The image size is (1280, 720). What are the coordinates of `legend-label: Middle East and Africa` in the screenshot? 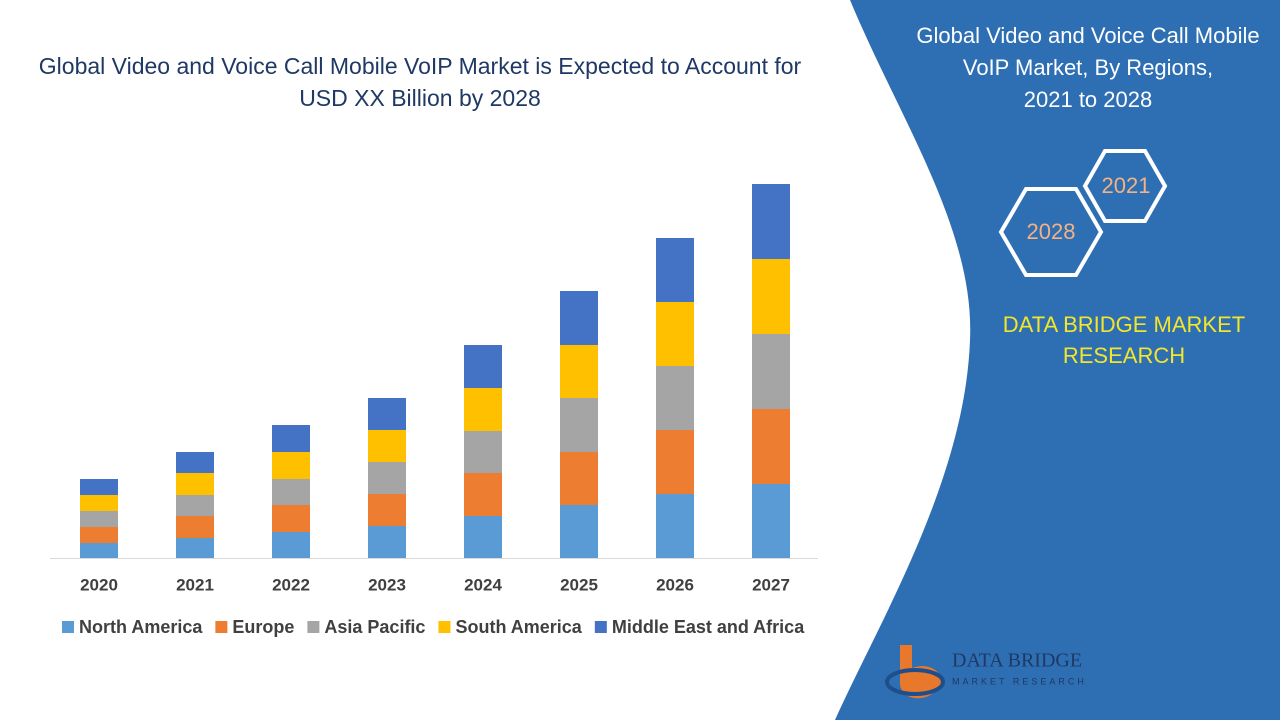 It's located at (708, 627).